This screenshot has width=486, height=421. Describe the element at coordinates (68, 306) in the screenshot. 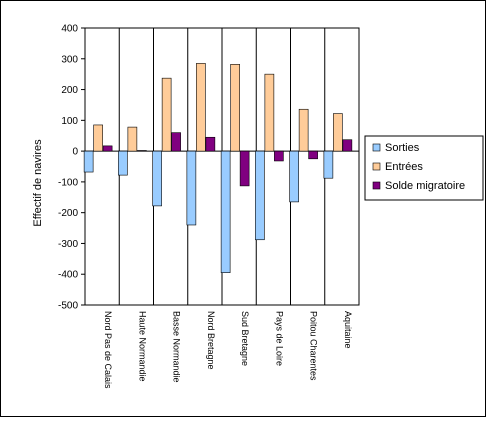

I see `y-tick-label: -500` at that location.